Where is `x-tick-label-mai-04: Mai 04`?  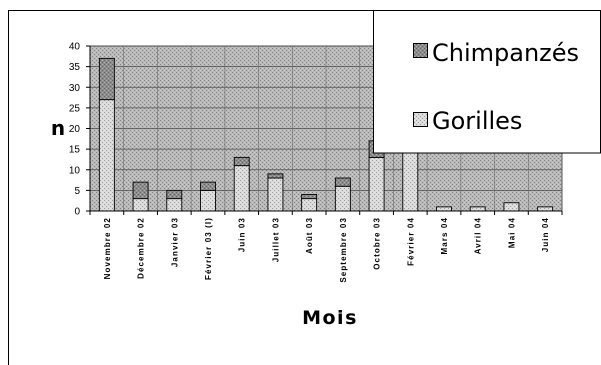 x-tick-label-mai-04: Mai 04 is located at coordinates (511, 232).